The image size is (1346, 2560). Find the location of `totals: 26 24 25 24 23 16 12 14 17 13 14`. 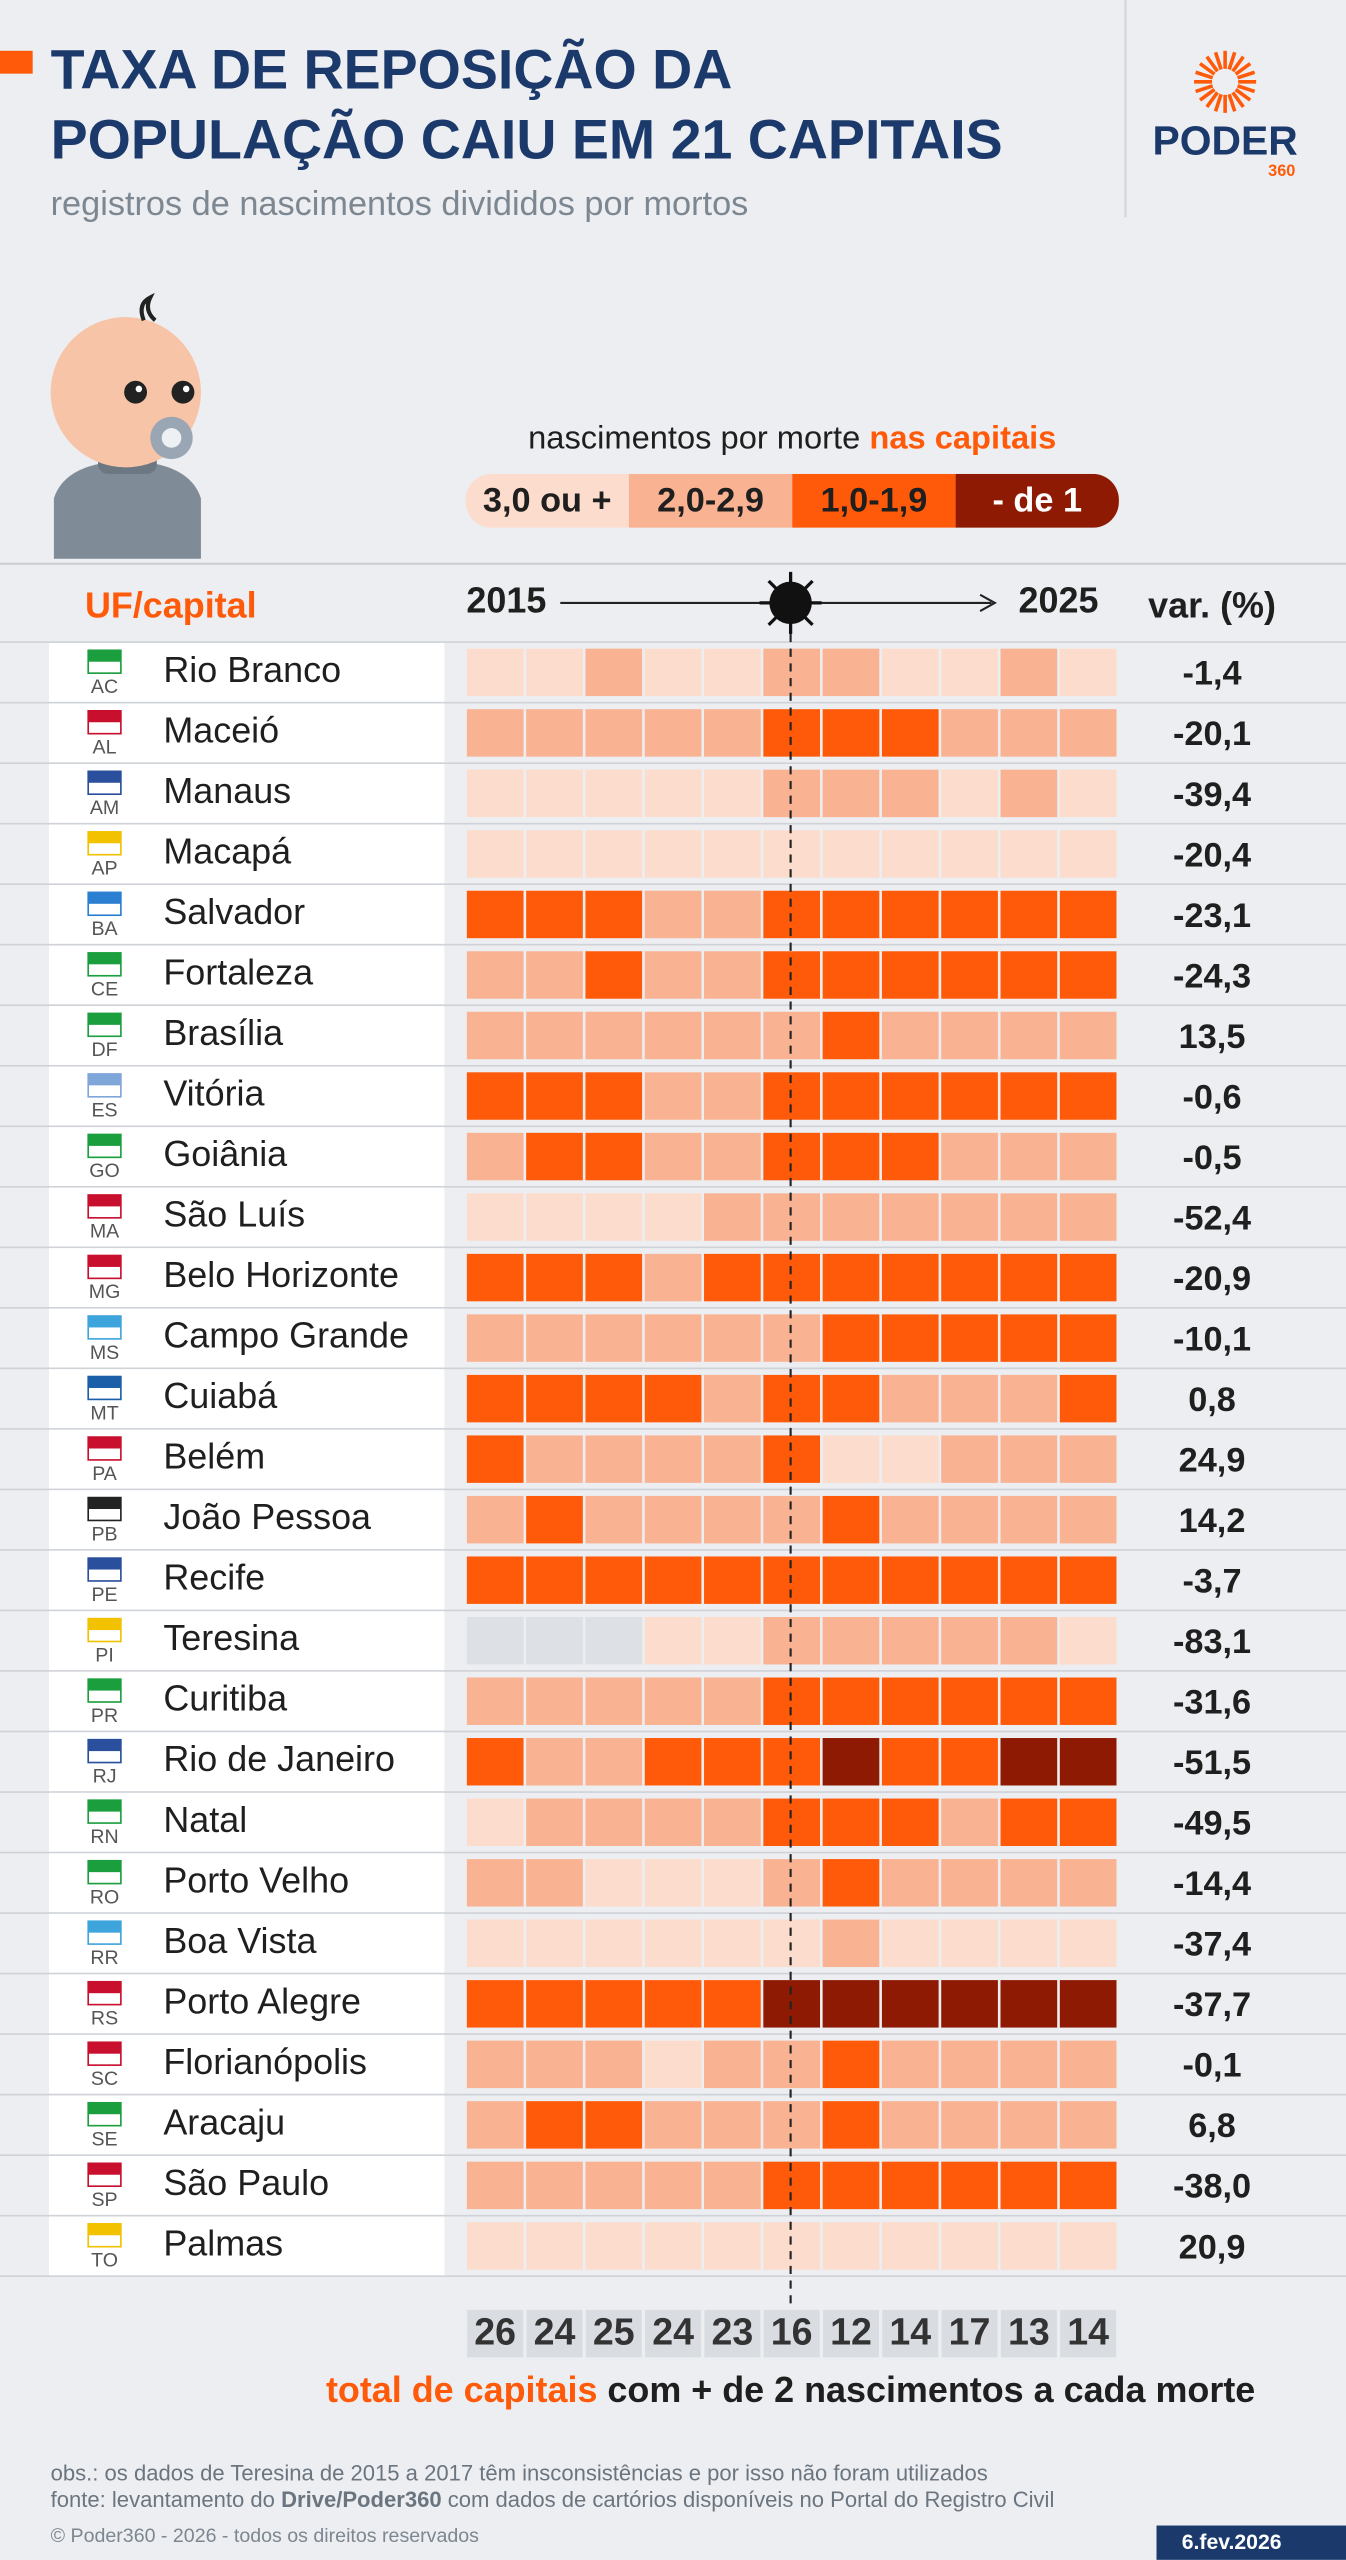

totals: 26 24 25 24 23 16 12 14 17 13 14 is located at coordinates (792, 2333).